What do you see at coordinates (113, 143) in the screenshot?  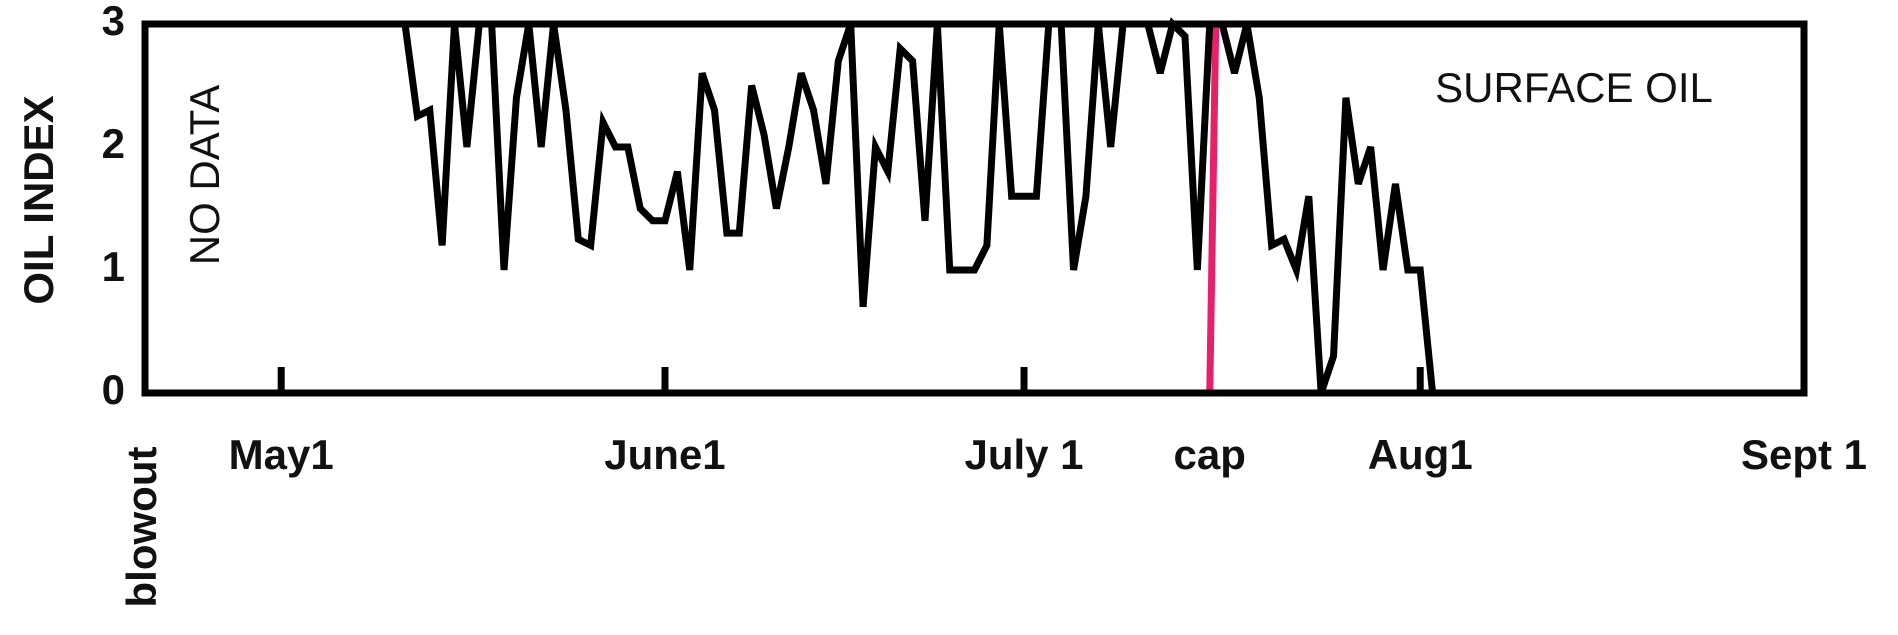 I see `y-tick-label: 2` at bounding box center [113, 143].